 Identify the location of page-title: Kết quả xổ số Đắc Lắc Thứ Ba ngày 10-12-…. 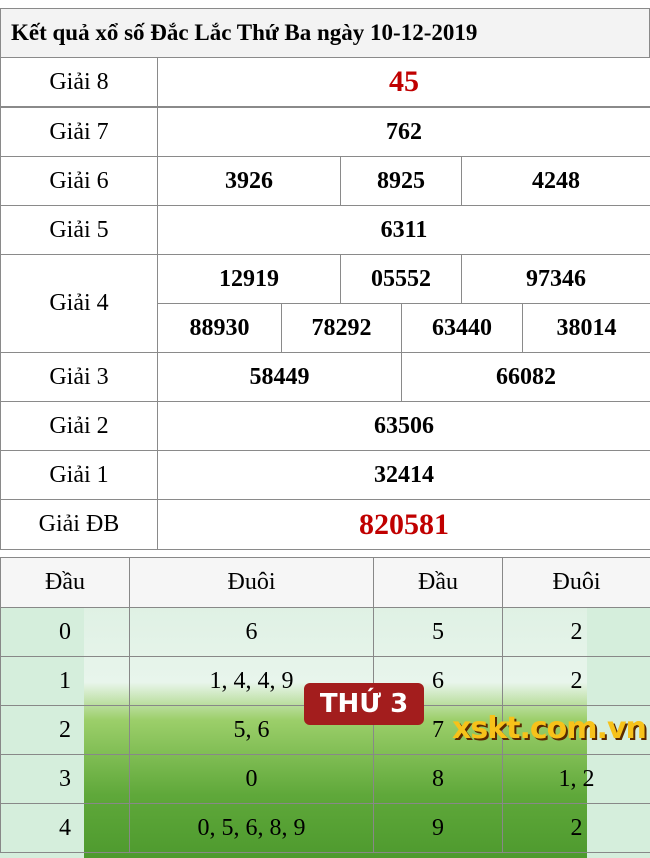
(325, 33).